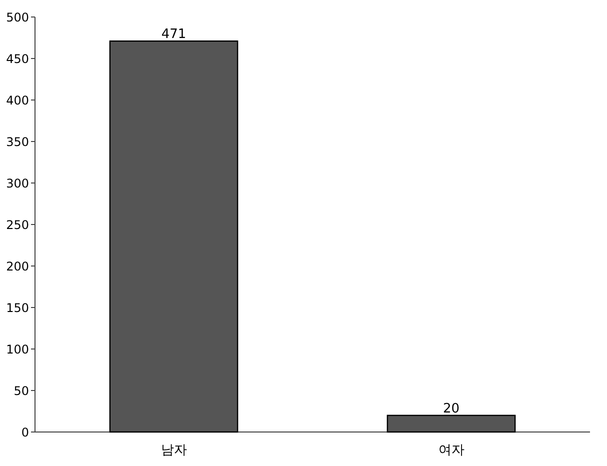  I want to click on y-tick-label: 450, so click(17, 59).